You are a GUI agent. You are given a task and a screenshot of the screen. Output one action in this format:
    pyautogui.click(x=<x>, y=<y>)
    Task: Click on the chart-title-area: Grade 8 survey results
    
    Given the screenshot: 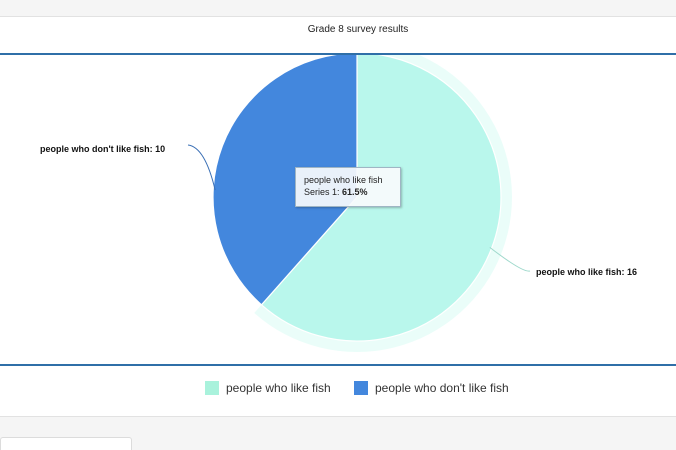 What is the action you would take?
    pyautogui.click(x=338, y=35)
    